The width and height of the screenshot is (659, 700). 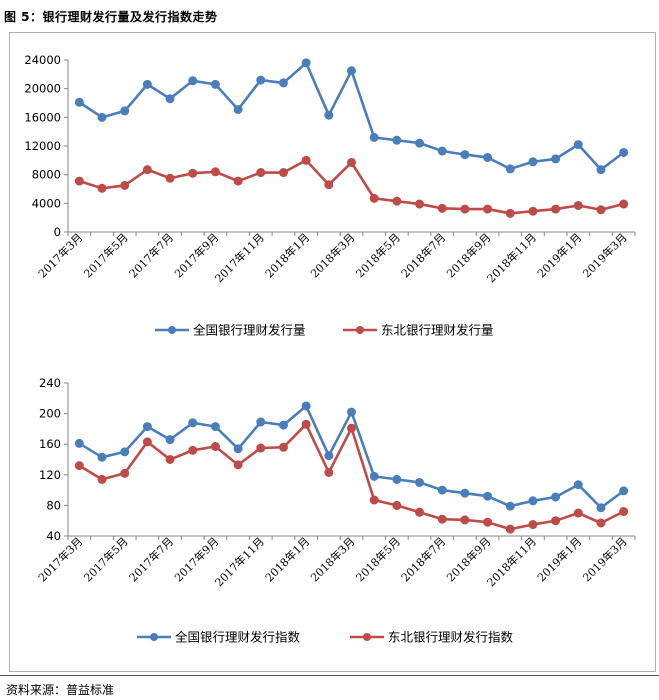 I want to click on x-tick-label: 2017年5月, so click(x=106, y=255).